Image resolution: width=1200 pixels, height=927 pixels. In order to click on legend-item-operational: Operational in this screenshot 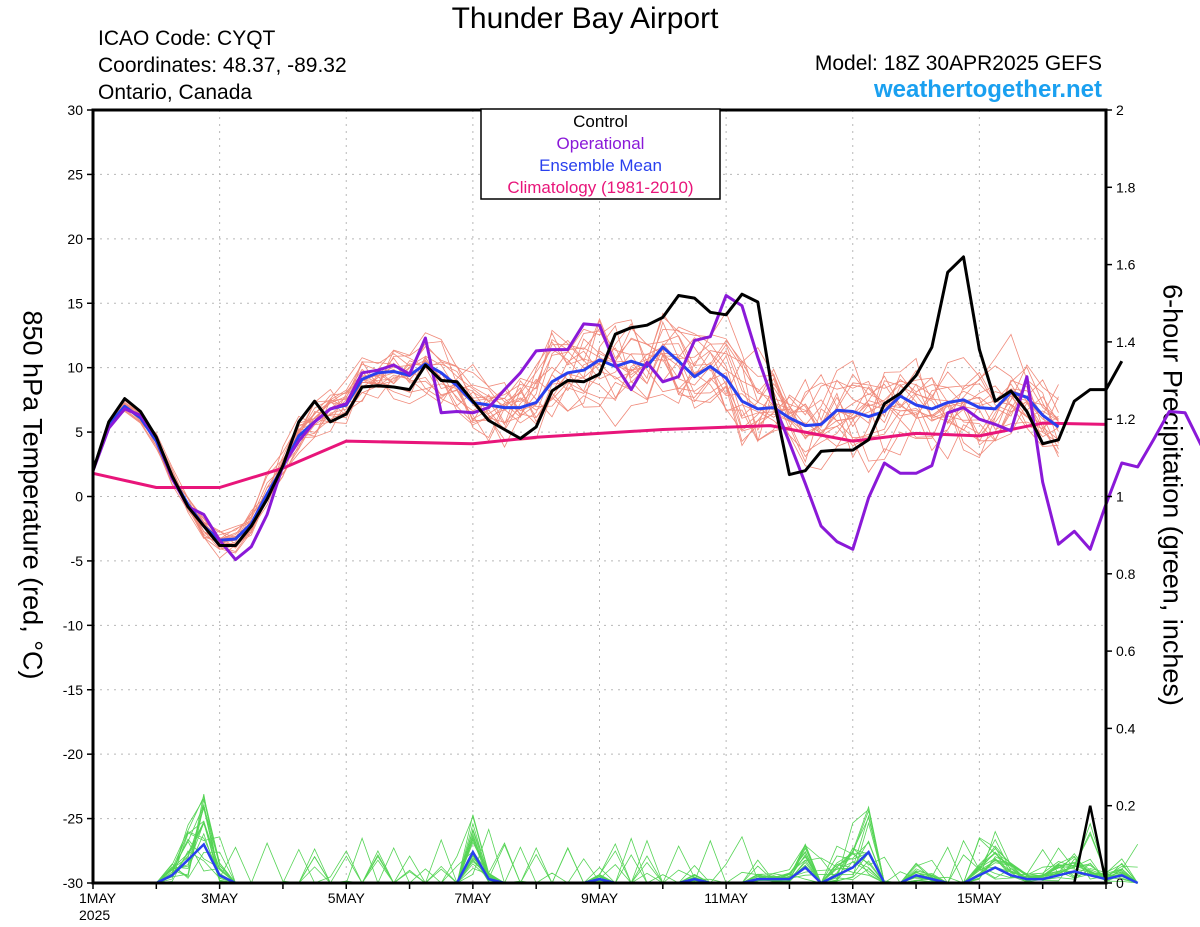, I will do `click(601, 143)`.